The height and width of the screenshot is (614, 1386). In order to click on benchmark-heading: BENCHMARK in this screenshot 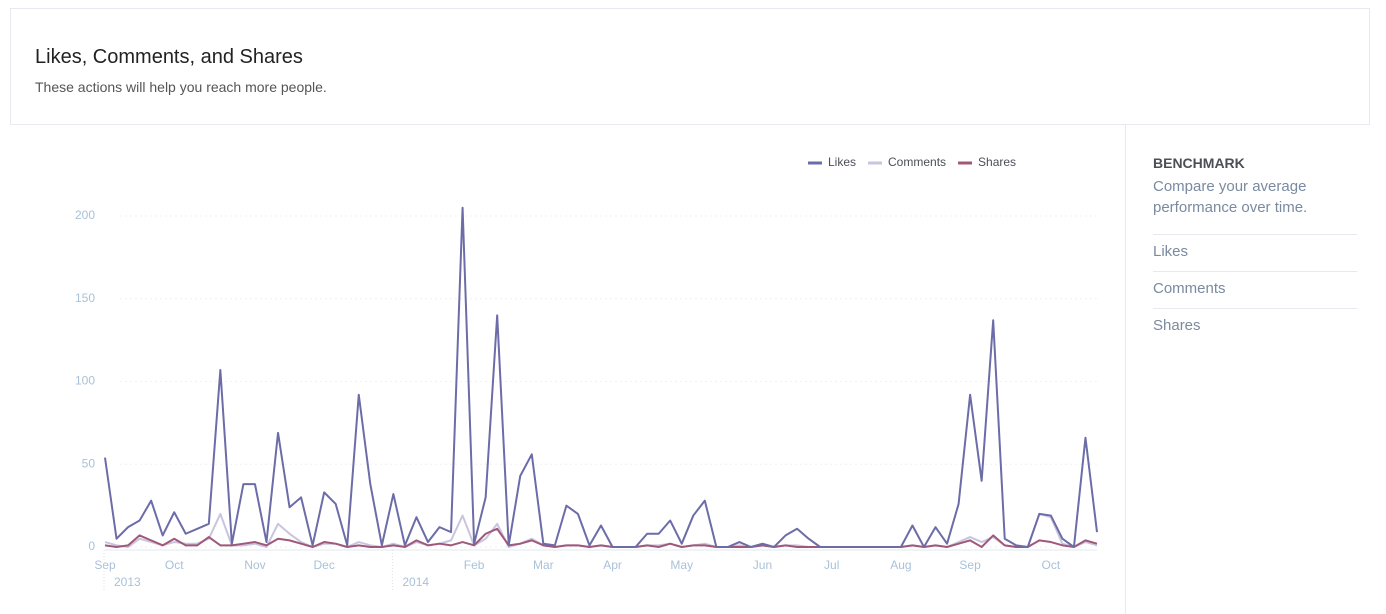, I will do `click(1199, 163)`.